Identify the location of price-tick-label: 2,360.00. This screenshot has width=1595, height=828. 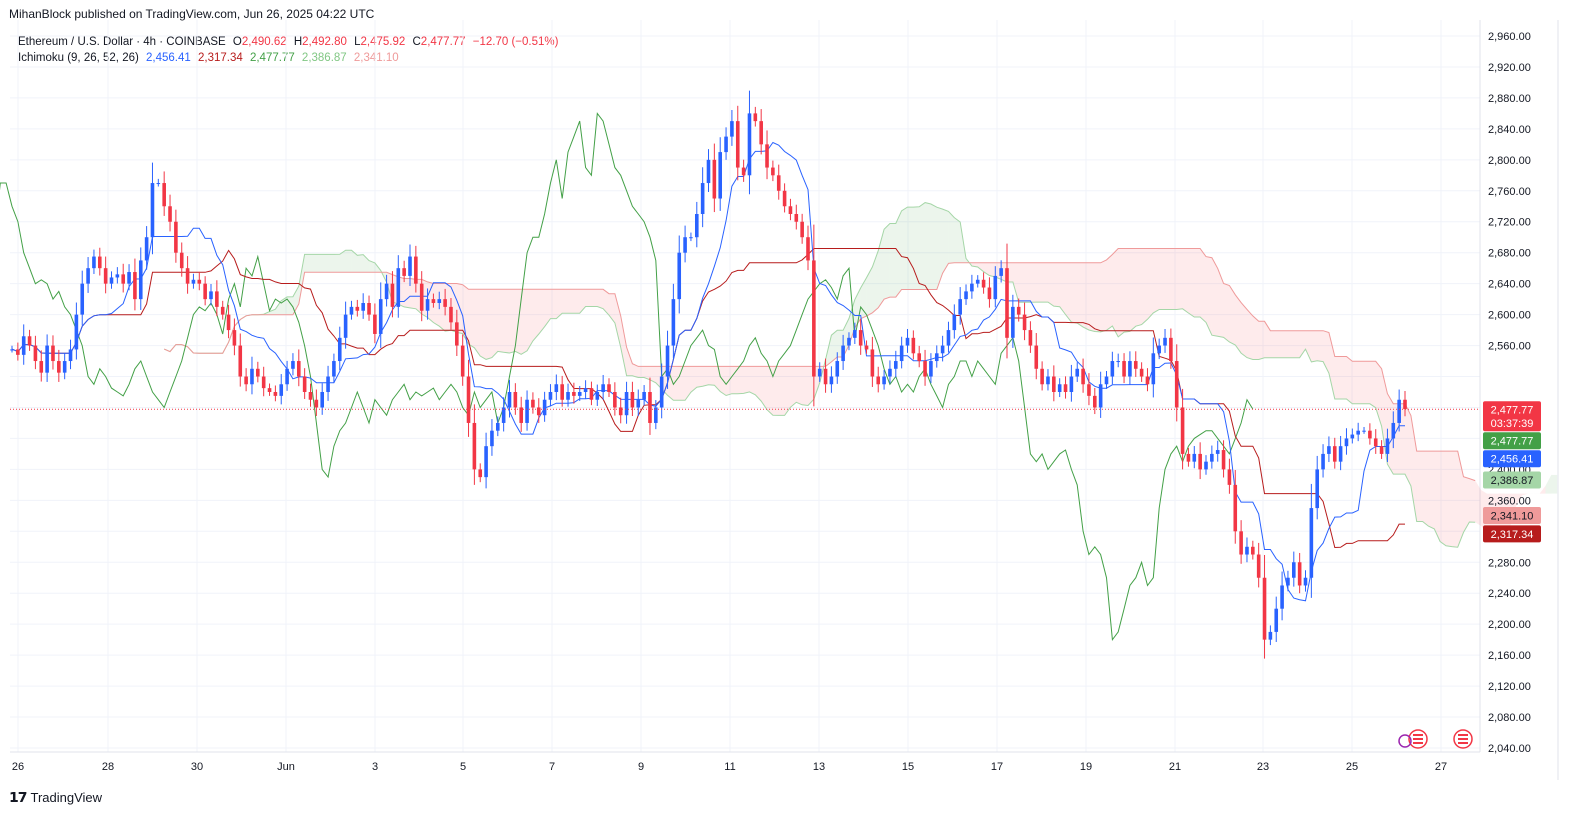
(1509, 501).